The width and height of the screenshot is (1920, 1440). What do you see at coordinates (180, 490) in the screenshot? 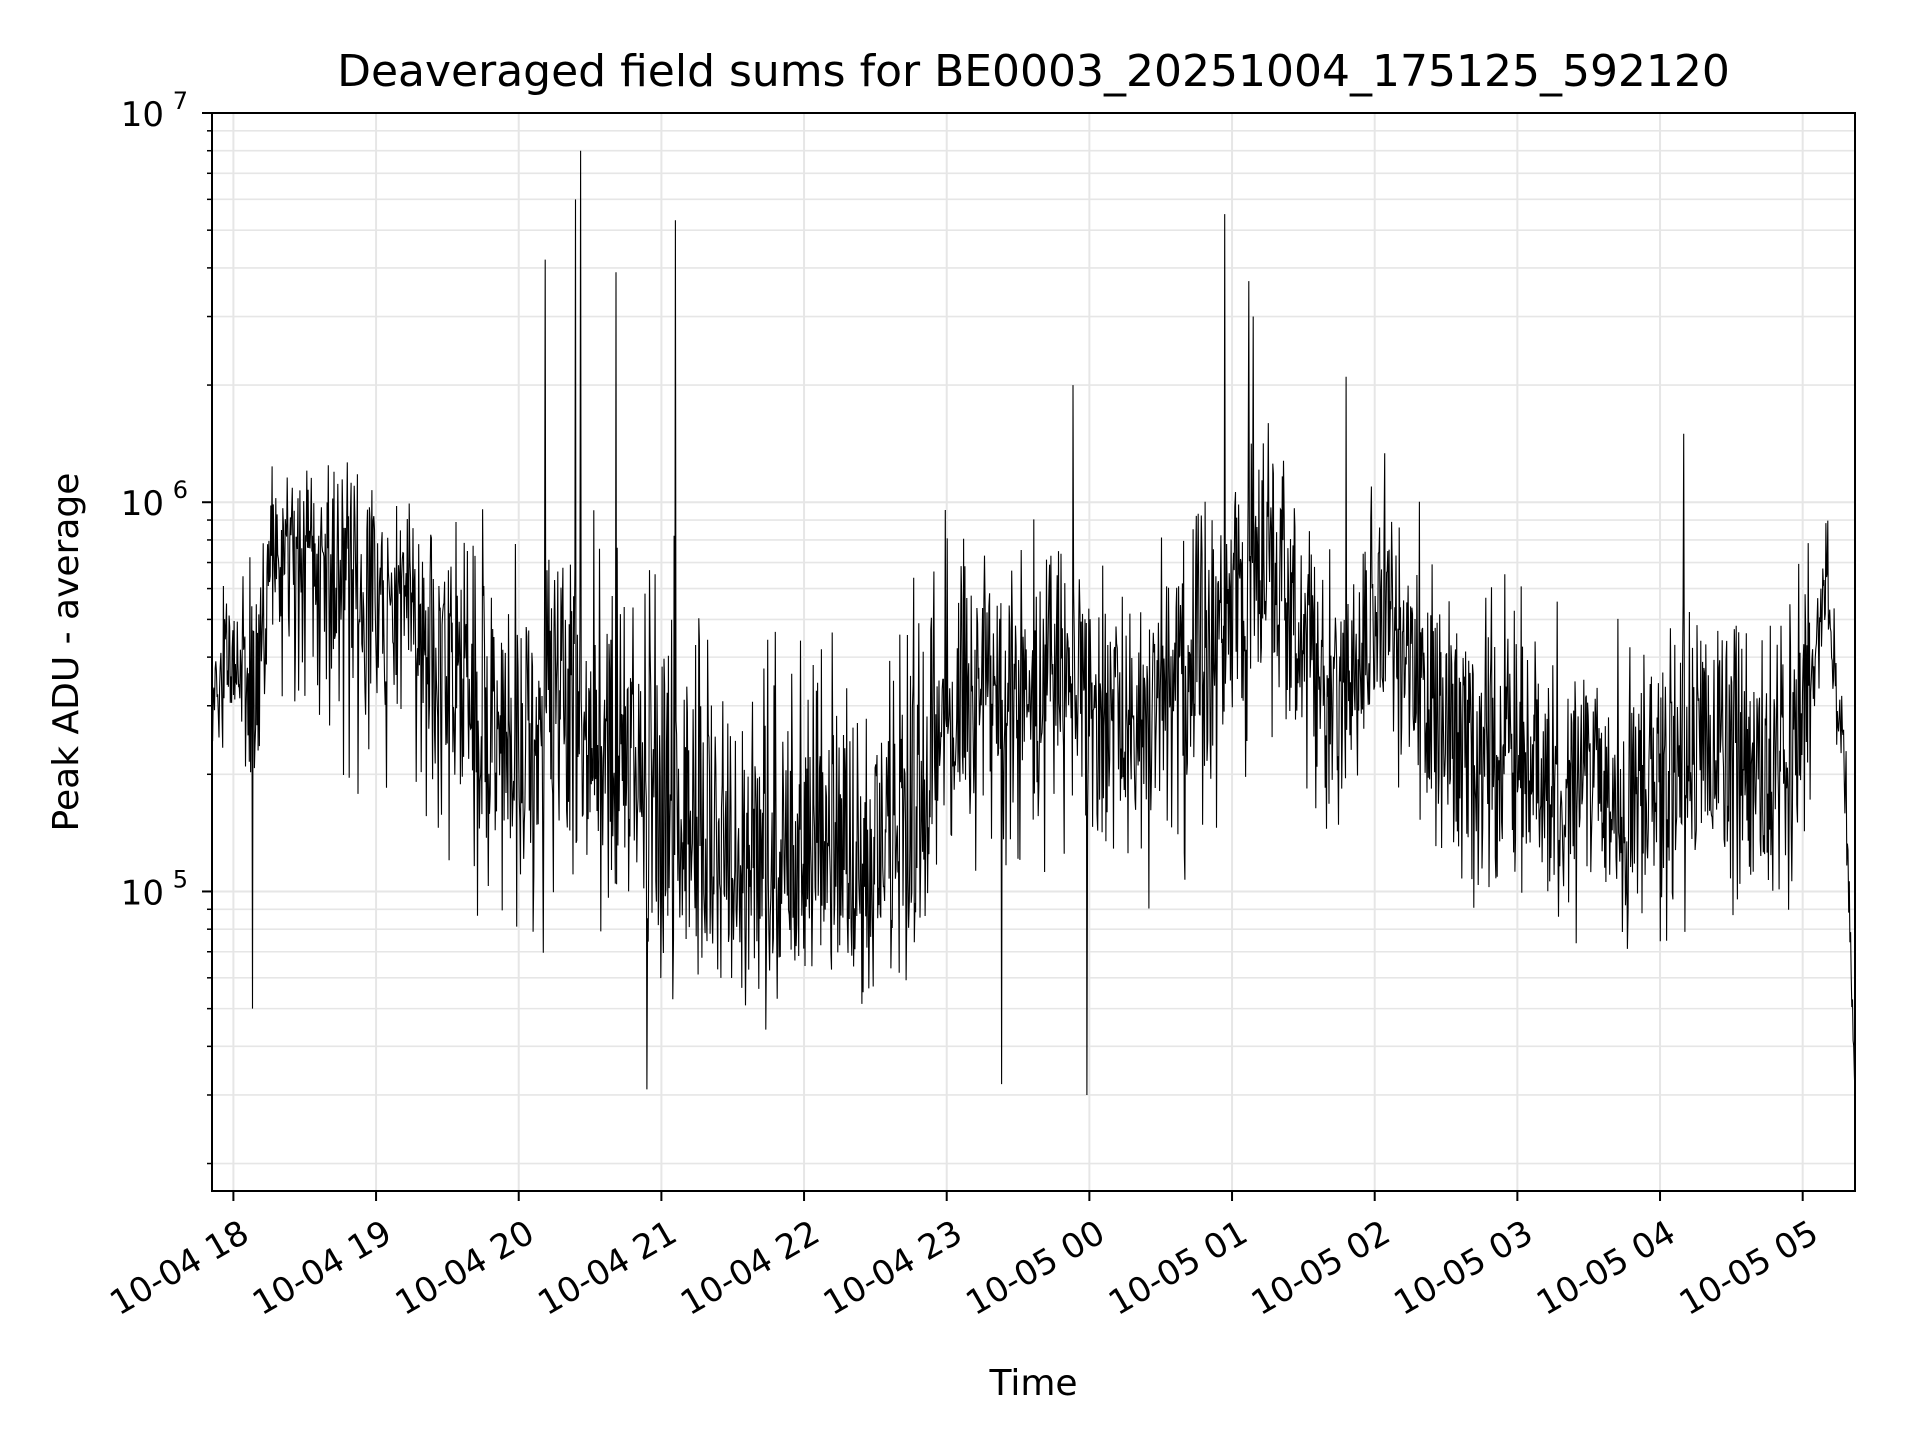
I see `y-tick-exponent: 6` at bounding box center [180, 490].